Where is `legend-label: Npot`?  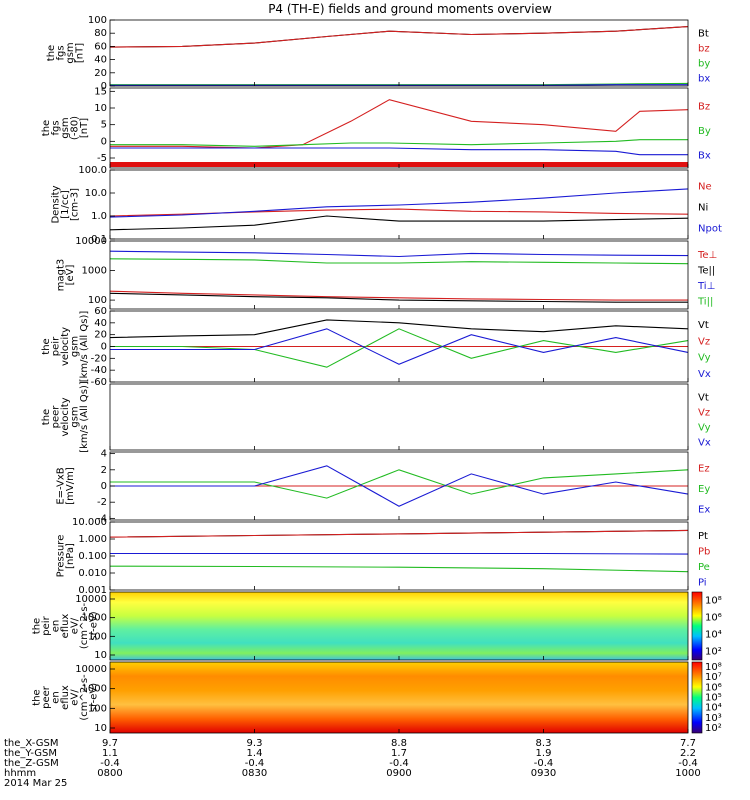 legend-label: Npot is located at coordinates (710, 229).